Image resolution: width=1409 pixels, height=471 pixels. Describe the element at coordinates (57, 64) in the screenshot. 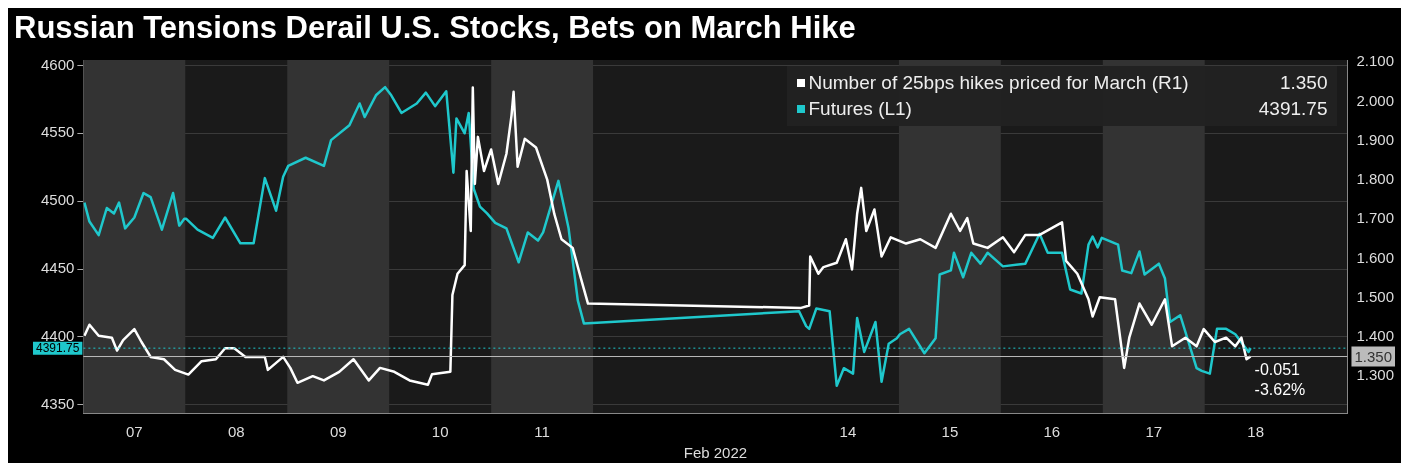

I see `y-tick-label: 4600` at that location.